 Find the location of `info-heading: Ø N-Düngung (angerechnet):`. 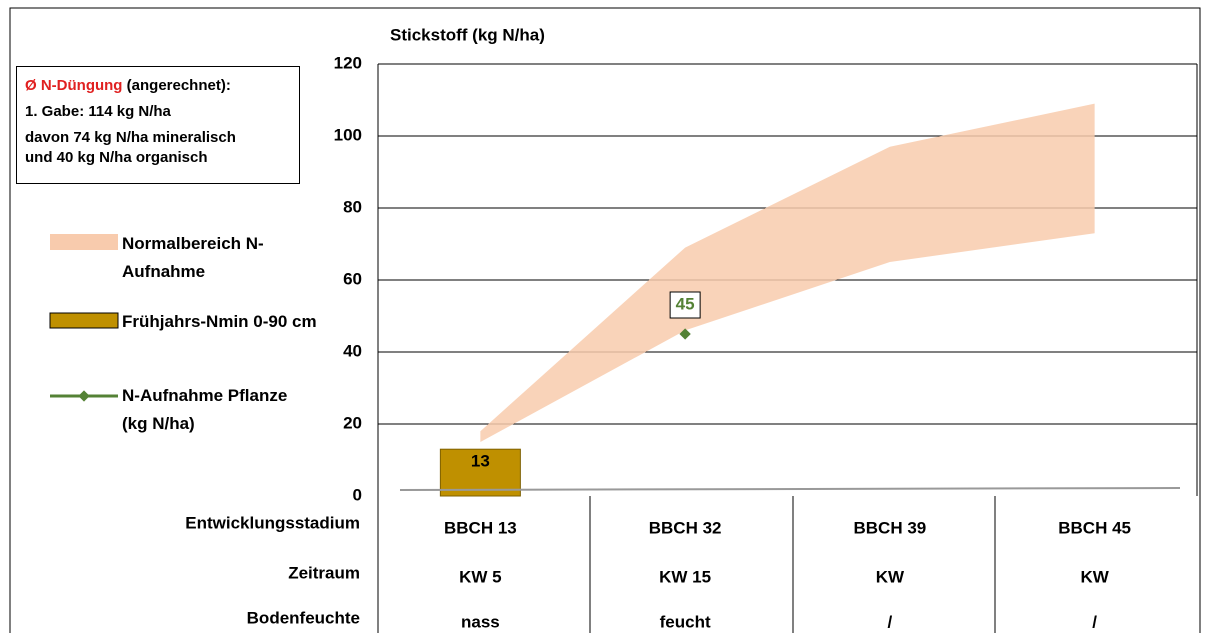

info-heading: Ø N-Düngung (angerechnet): is located at coordinates (158, 86).